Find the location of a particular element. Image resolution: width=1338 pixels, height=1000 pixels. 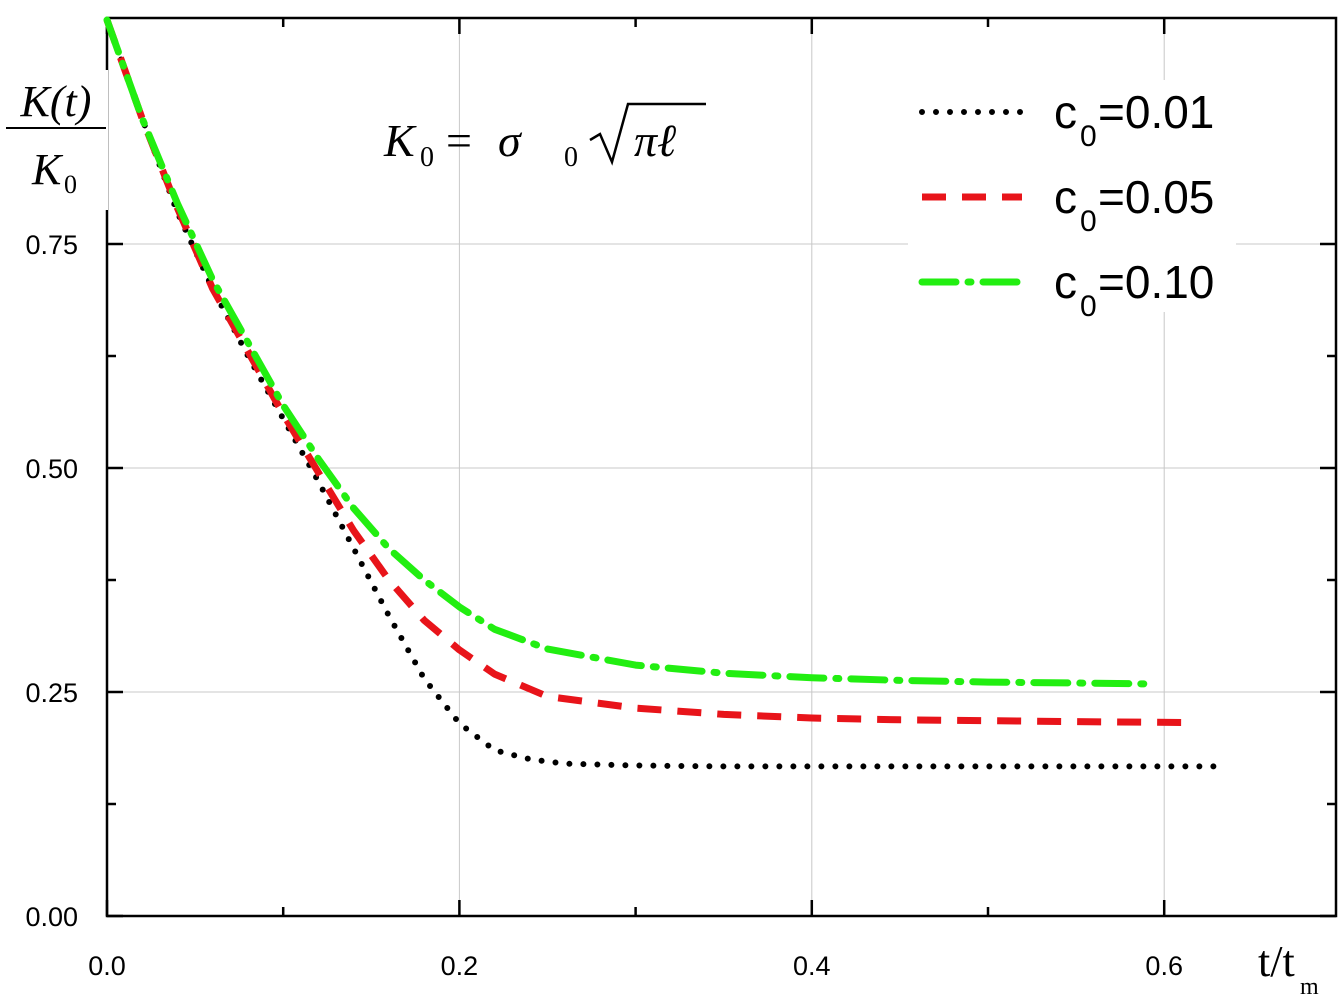

x-tick-label: 0.6 is located at coordinates (1164, 966).